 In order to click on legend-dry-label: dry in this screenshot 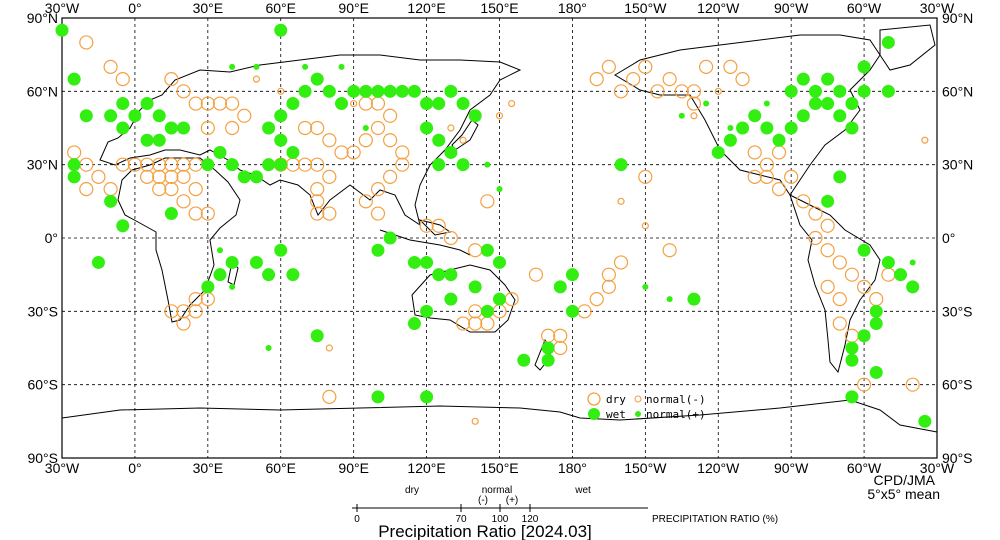, I will do `click(616, 399)`.